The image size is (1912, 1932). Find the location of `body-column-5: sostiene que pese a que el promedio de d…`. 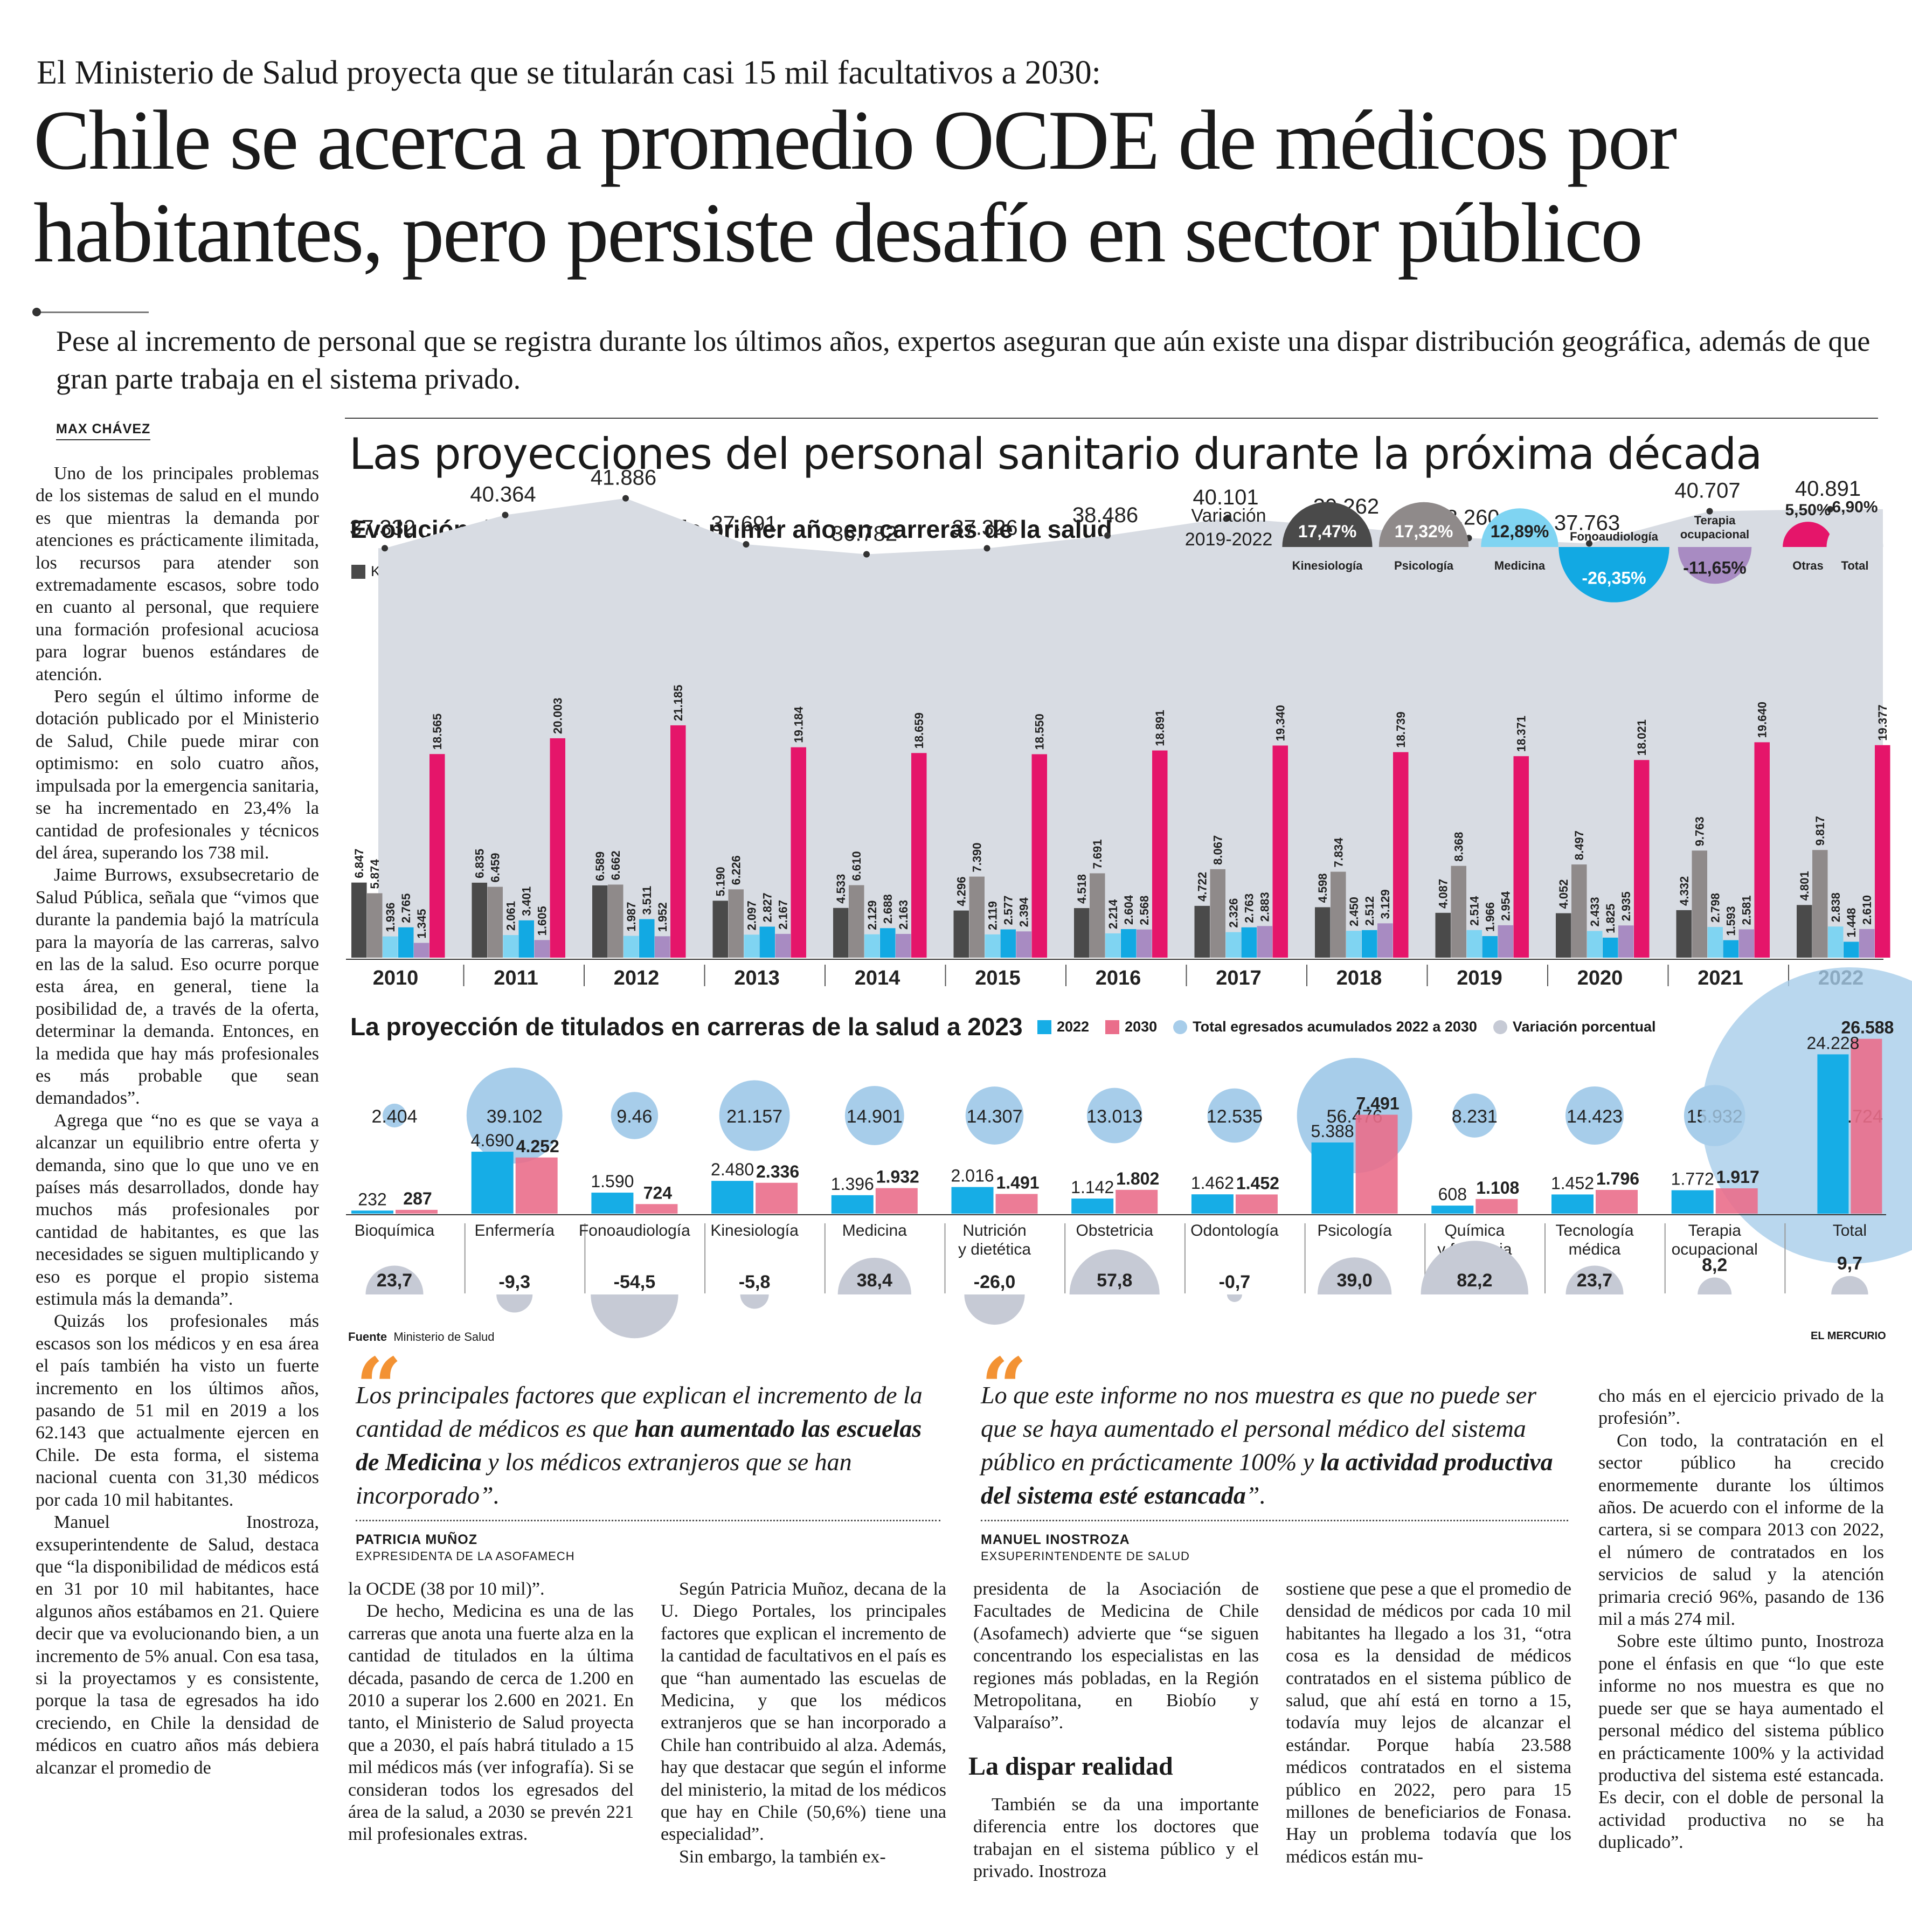

body-column-5: sostiene que pese a que el promedio de d… is located at coordinates (1428, 1723).